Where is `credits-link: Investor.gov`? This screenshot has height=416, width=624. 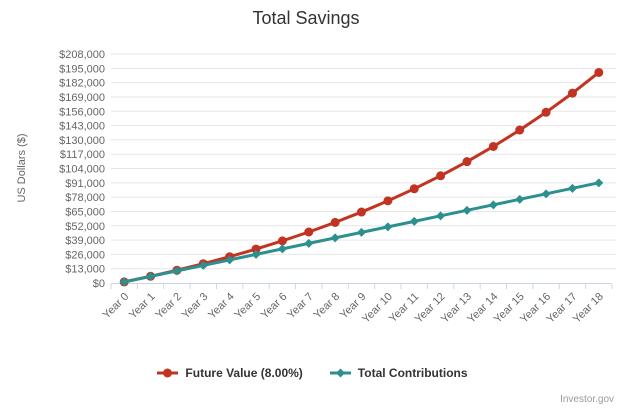 credits-link: Investor.gov is located at coordinates (587, 399).